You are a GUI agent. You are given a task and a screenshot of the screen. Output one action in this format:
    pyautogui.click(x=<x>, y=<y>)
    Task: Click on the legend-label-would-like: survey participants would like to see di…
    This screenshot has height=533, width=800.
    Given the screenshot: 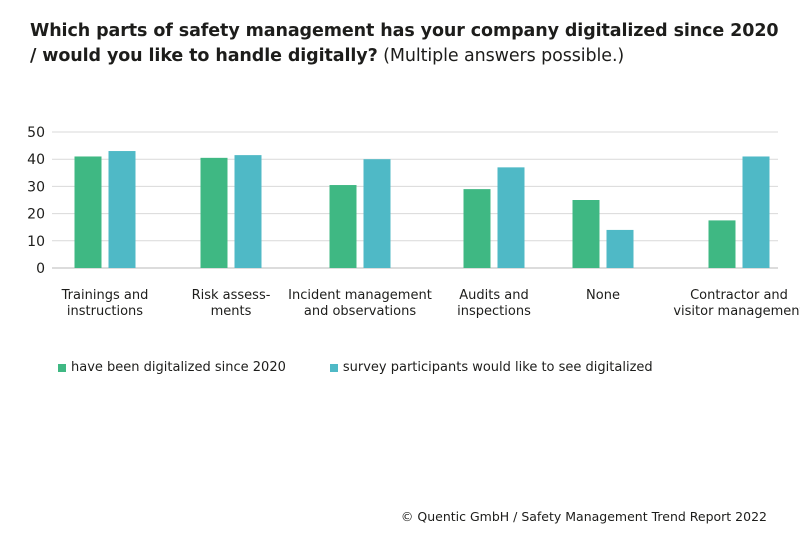 What is the action you would take?
    pyautogui.click(x=497, y=367)
    